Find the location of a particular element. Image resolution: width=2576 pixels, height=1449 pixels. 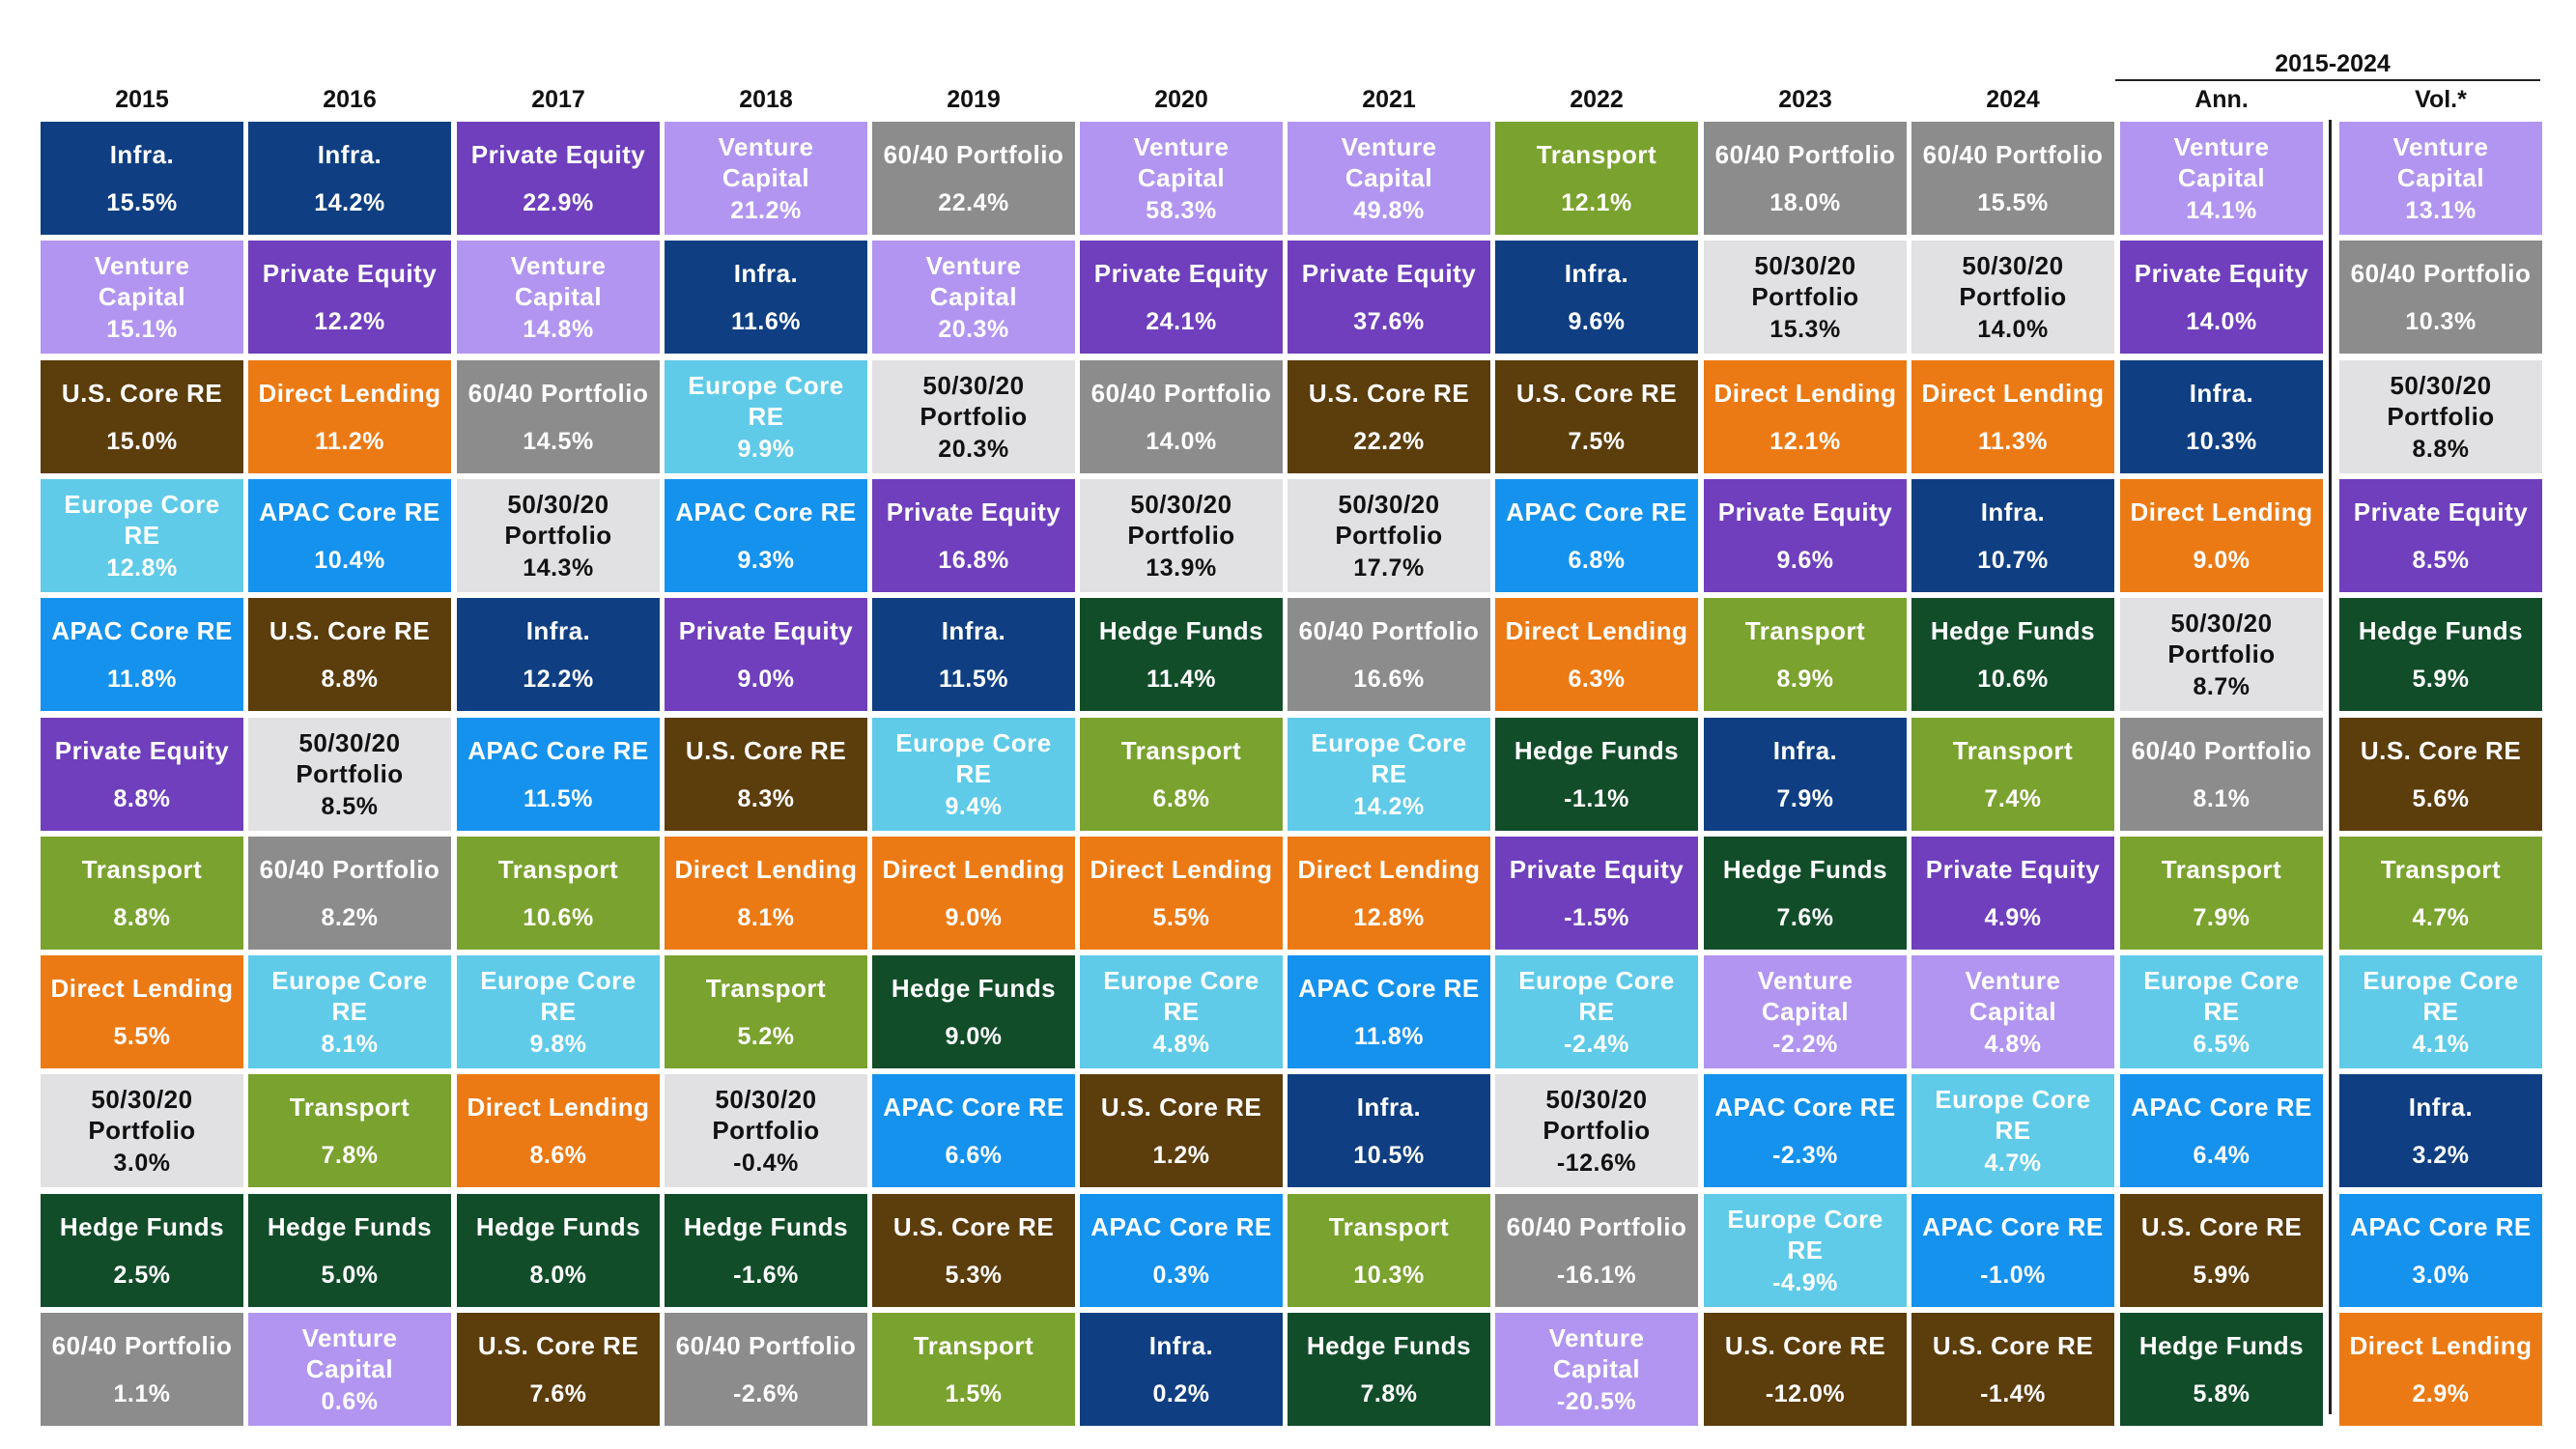

cell-2018-transport: Transport 5.2% is located at coordinates (766, 1011).